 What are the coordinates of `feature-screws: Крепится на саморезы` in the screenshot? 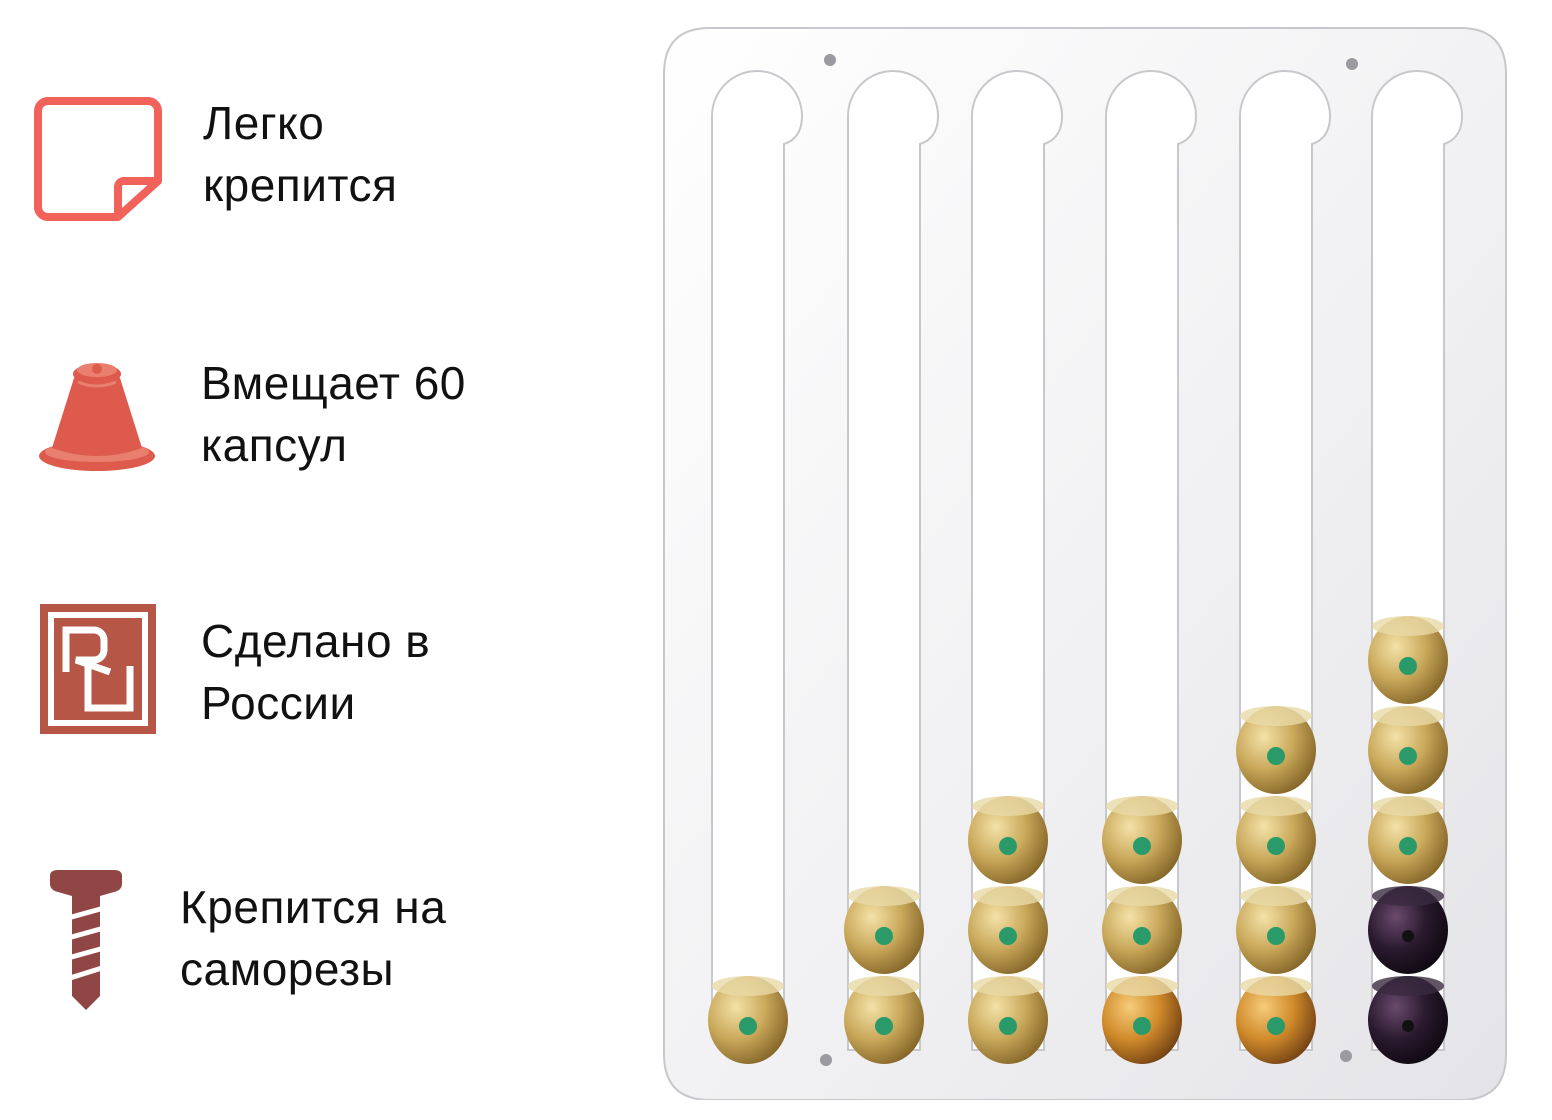 It's located at (320, 941).